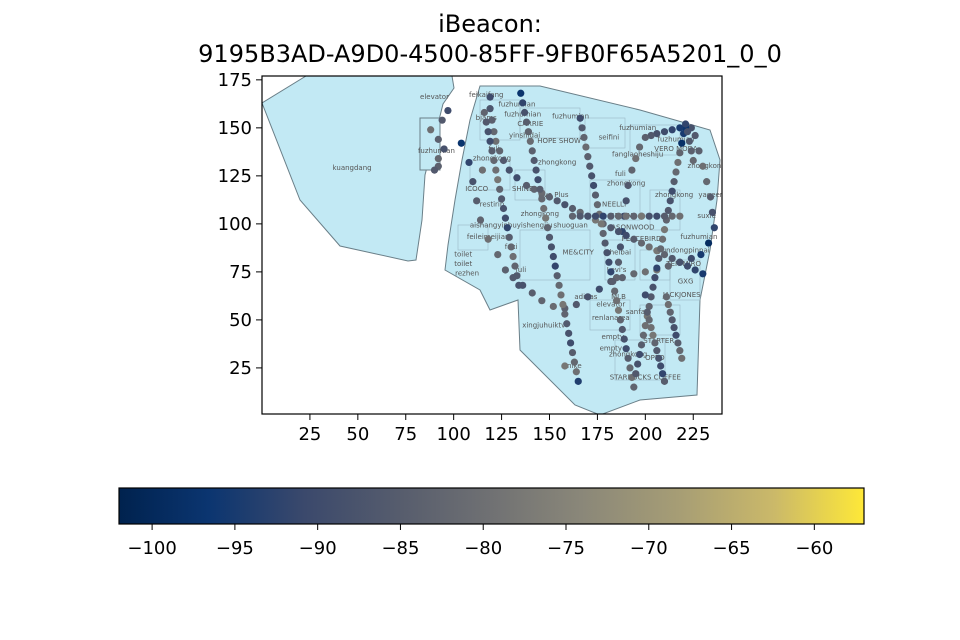 The height and width of the screenshot is (640, 960). I want to click on x-tick-label: 150, so click(549, 434).